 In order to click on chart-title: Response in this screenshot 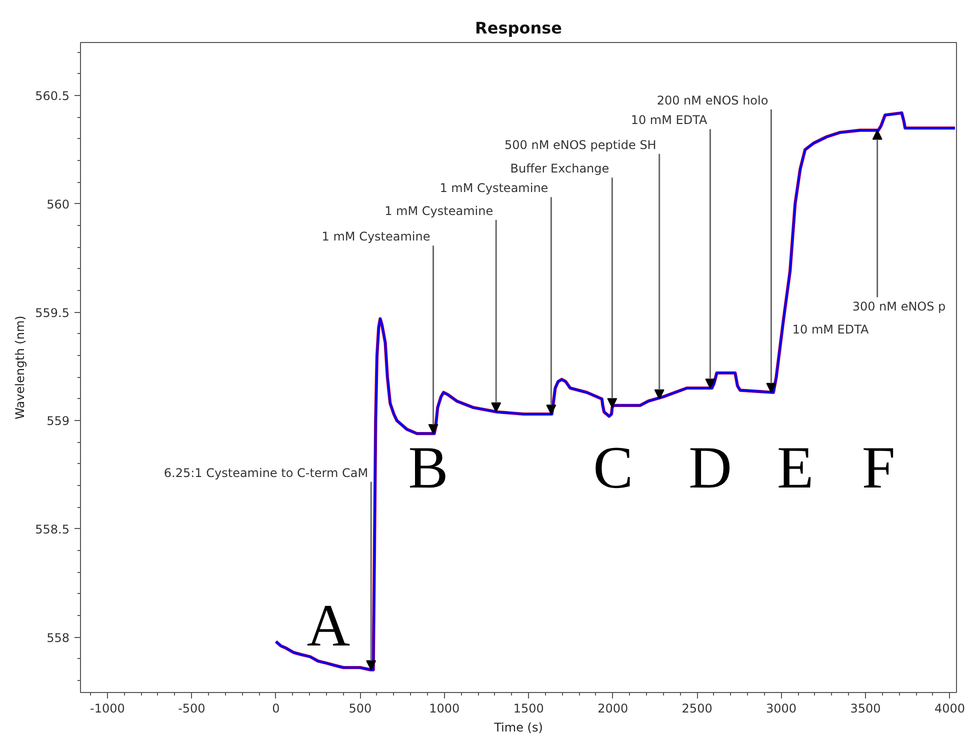, I will do `click(518, 28)`.